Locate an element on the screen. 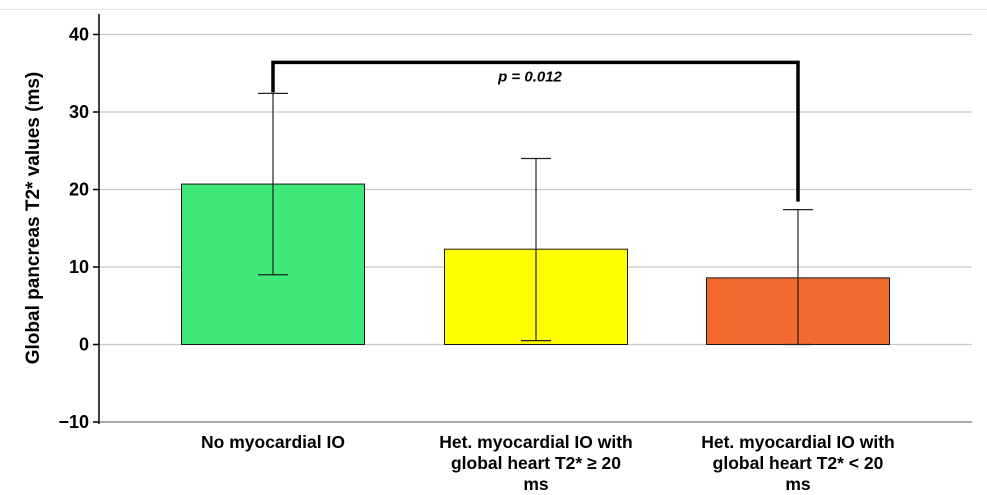 Image resolution: width=987 pixels, height=495 pixels. y-tick-labels: −10 0 10 20 30 40 is located at coordinates (73, 229).